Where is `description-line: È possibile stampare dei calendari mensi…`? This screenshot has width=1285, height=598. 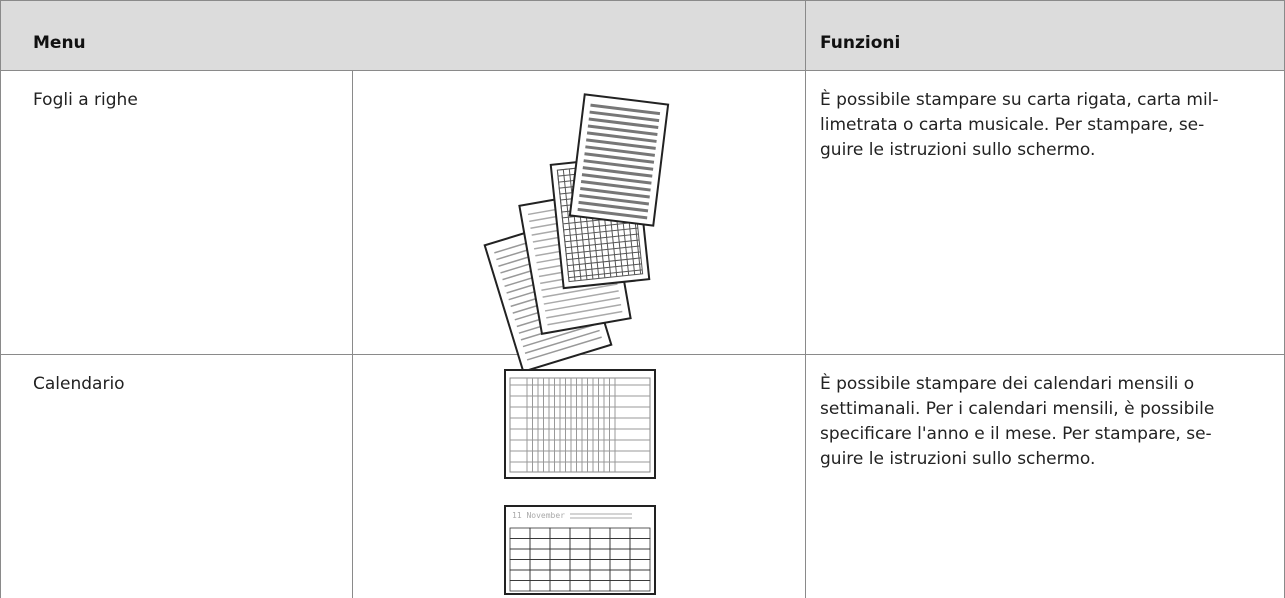 description-line: È possibile stampare dei calendari mensi… is located at coordinates (1007, 384).